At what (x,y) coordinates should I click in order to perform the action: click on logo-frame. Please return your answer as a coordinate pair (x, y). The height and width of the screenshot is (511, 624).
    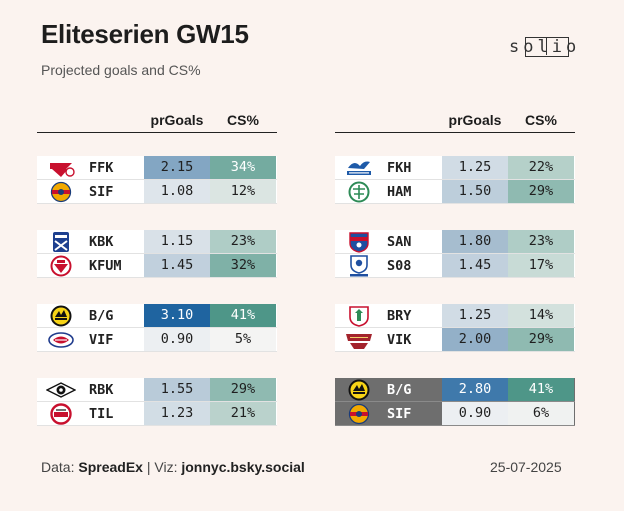
    Looking at the image, I should click on (547, 47).